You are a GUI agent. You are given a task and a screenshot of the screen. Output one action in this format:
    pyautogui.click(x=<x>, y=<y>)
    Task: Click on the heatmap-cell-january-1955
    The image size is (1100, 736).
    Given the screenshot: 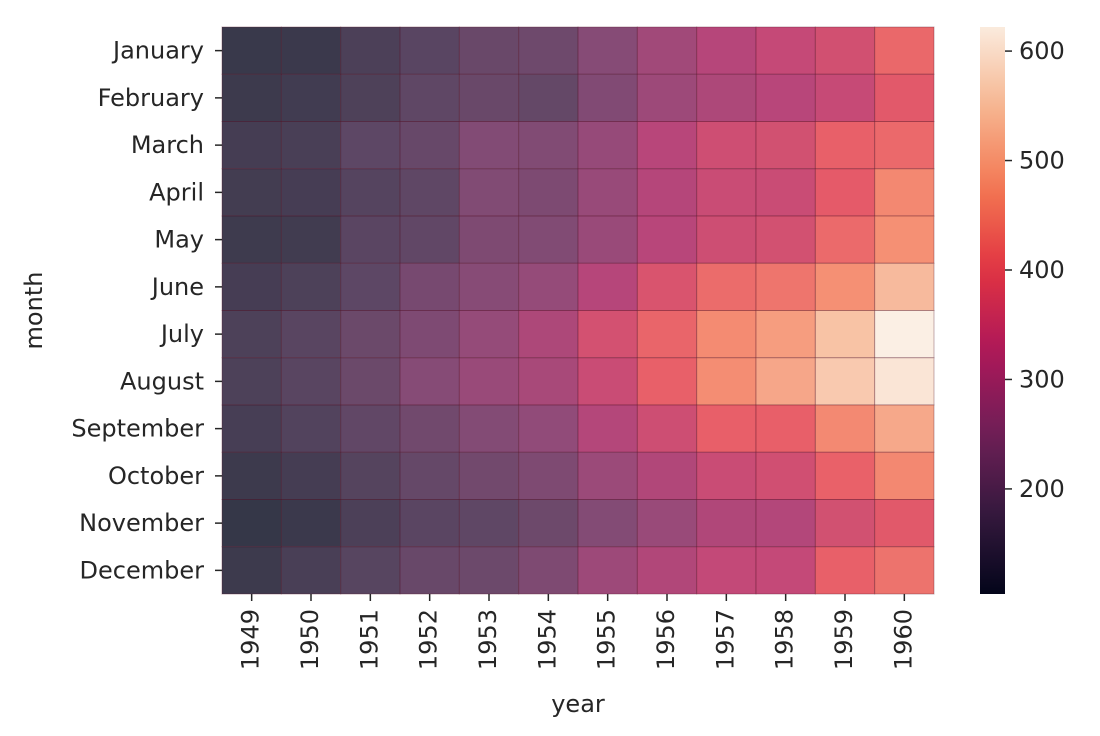 What is the action you would take?
    pyautogui.click(x=607, y=50)
    